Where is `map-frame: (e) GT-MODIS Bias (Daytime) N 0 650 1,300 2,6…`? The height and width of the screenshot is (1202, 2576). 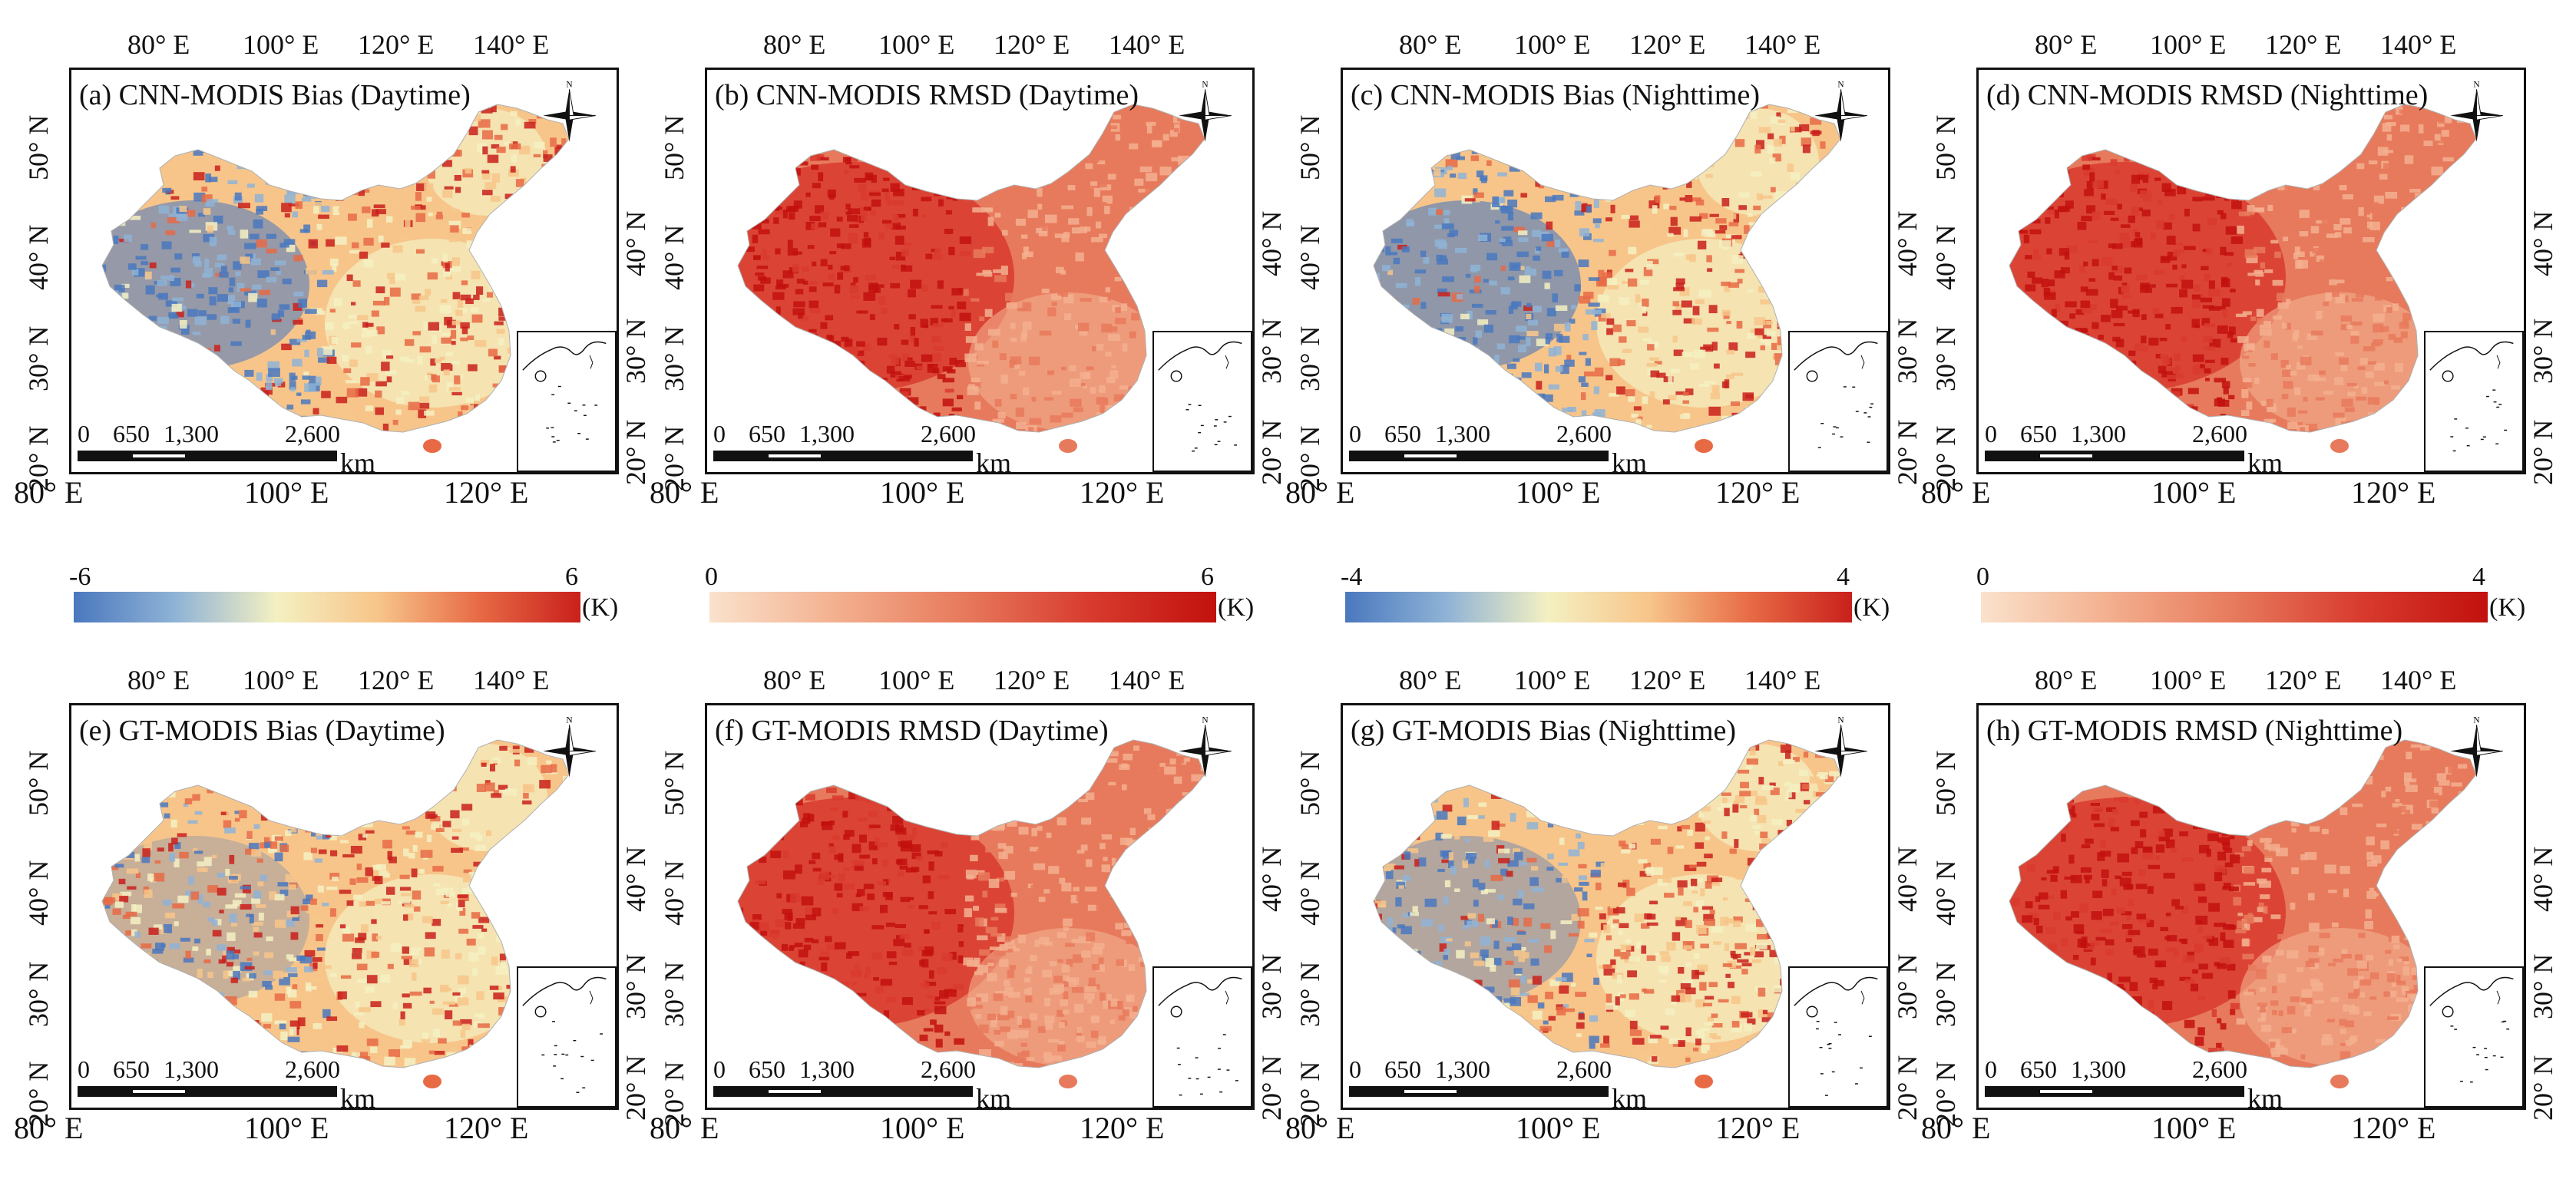 map-frame: (e) GT-MODIS Bias (Daytime) N 0 650 1,300 2,6… is located at coordinates (344, 906).